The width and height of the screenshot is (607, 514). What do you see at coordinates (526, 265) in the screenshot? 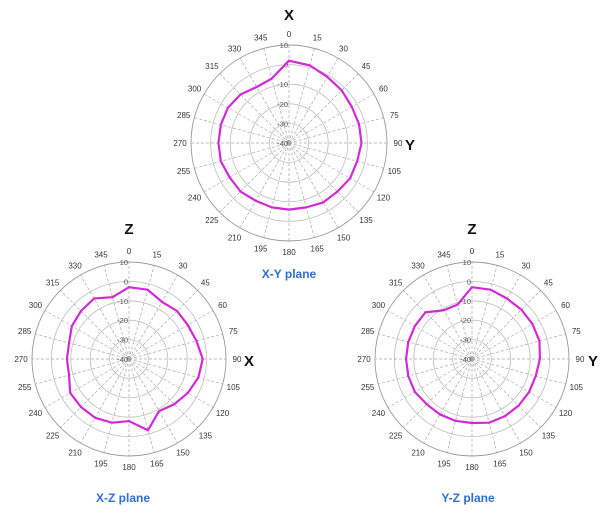
I see `angle-tick-label: 30` at bounding box center [526, 265].